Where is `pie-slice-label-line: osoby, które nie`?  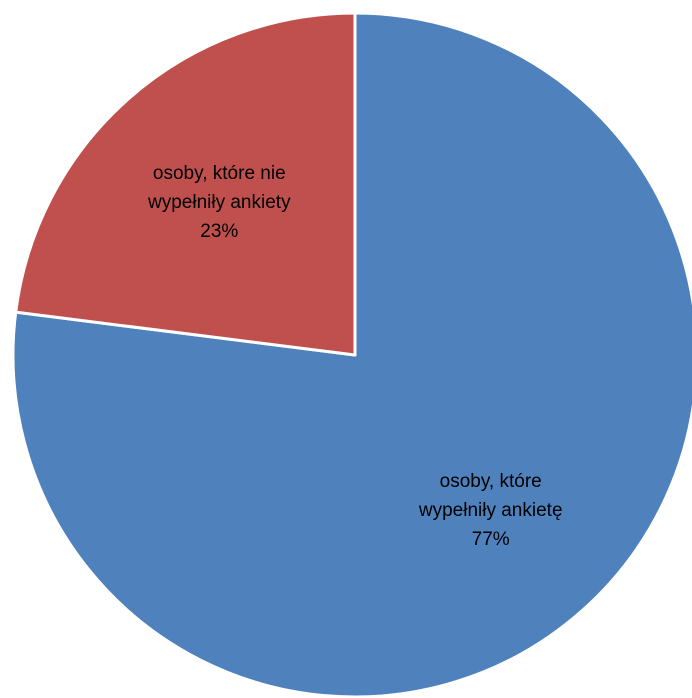
pie-slice-label-line: osoby, które nie is located at coordinates (219, 173).